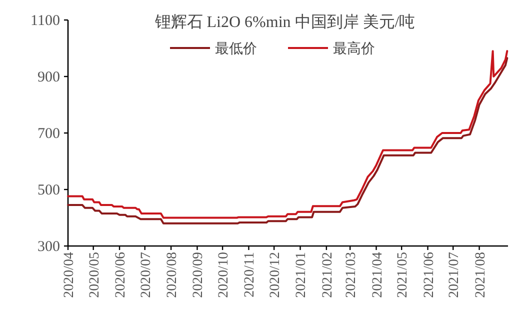  I want to click on x-tick-label: 2020/12, so click(276, 275).